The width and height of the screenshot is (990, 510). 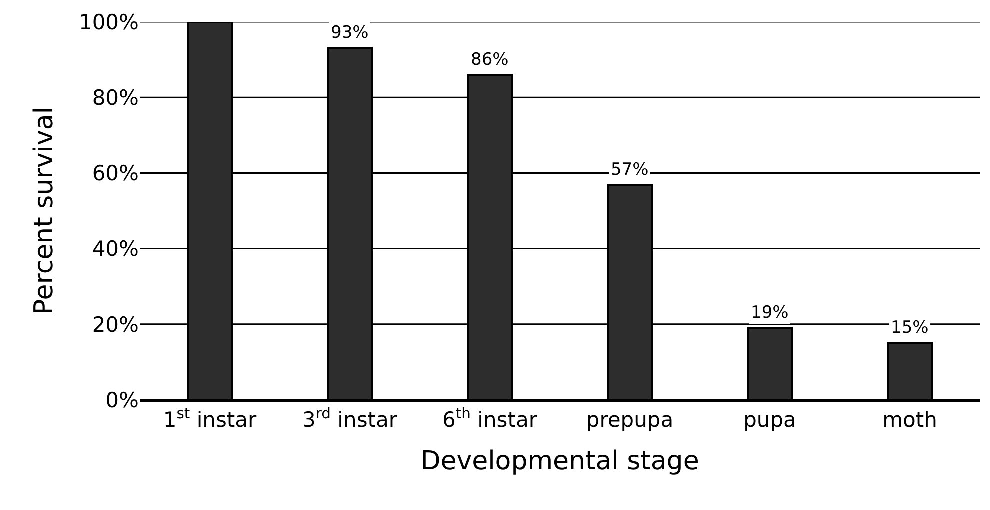 I want to click on x-tick-label: 3$^{rd}$ instar, so click(x=350, y=418).